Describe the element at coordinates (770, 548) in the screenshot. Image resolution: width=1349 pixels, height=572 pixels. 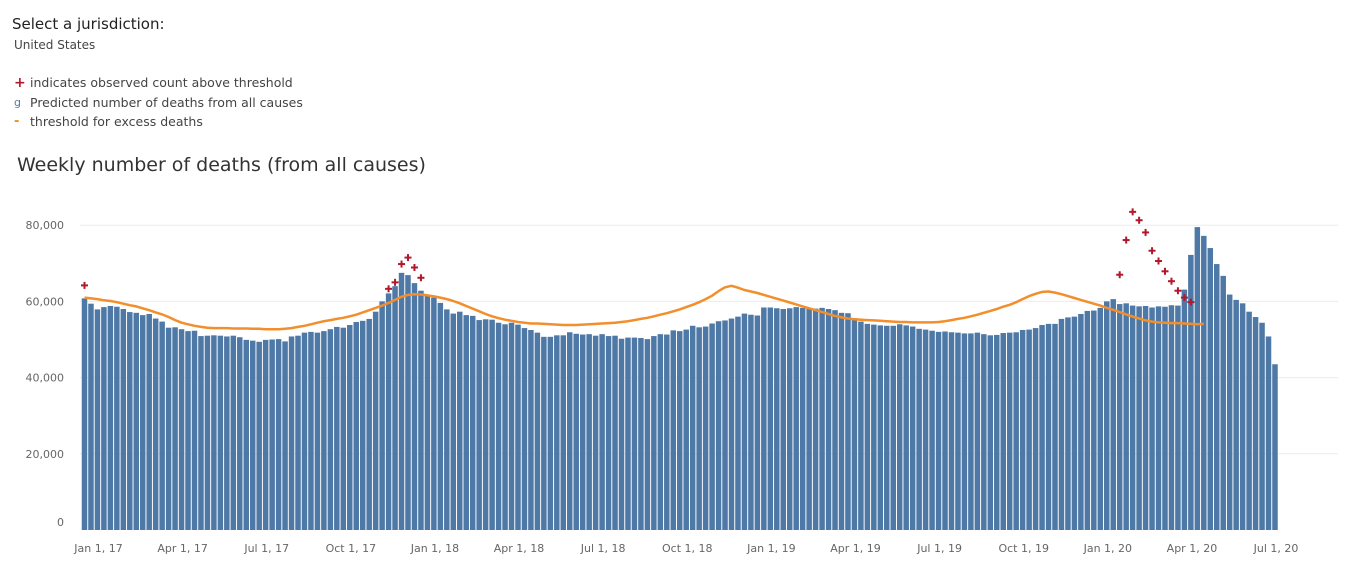
I see `x-tick-label: Jan 1, 19` at that location.